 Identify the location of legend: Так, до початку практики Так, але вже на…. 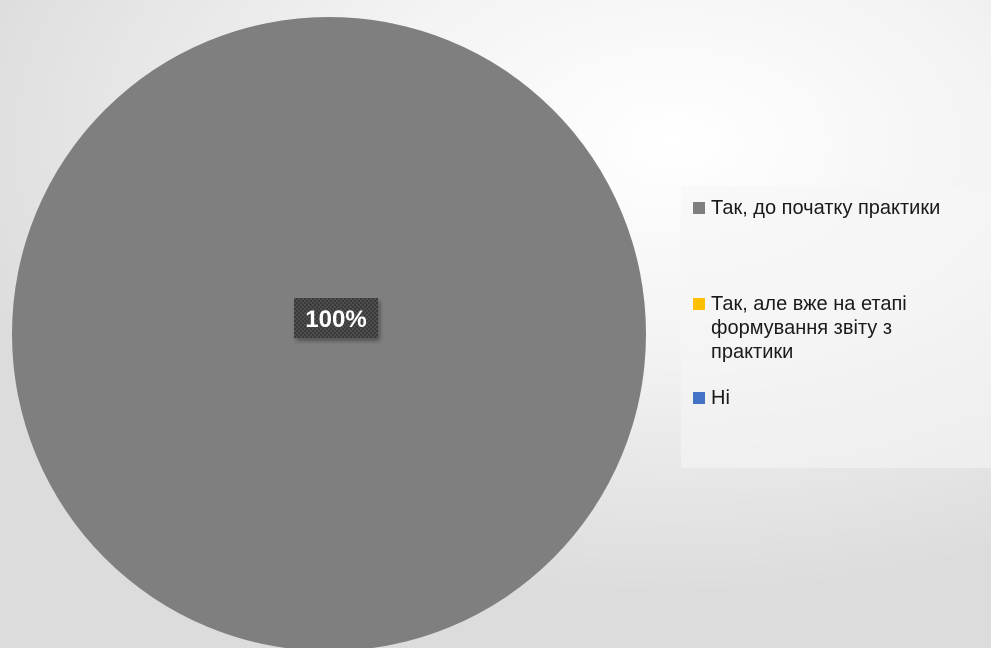
(836, 327).